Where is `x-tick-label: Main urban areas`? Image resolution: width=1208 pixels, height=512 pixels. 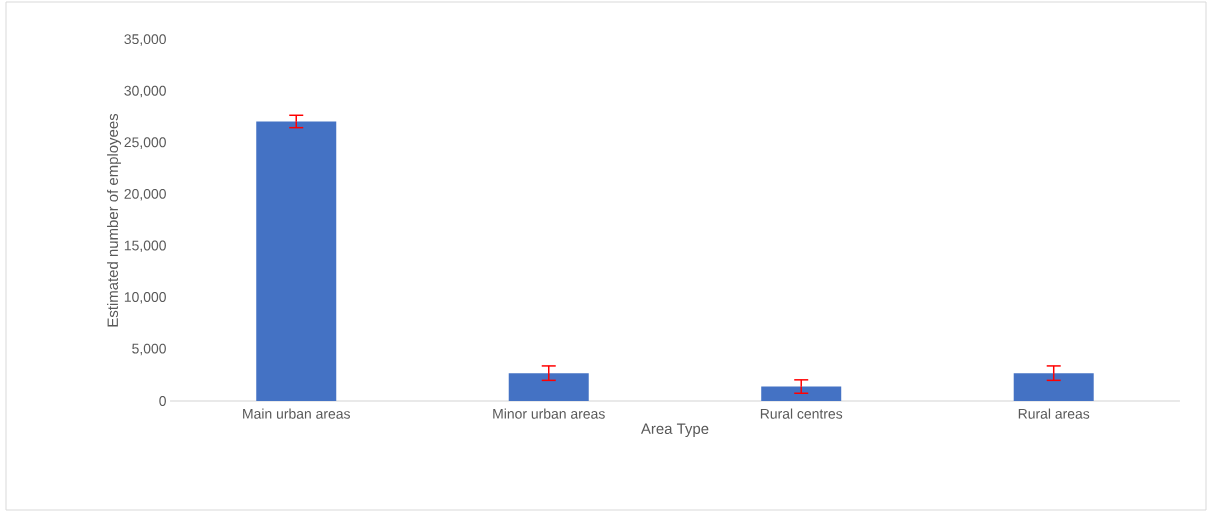
x-tick-label: Main urban areas is located at coordinates (296, 413).